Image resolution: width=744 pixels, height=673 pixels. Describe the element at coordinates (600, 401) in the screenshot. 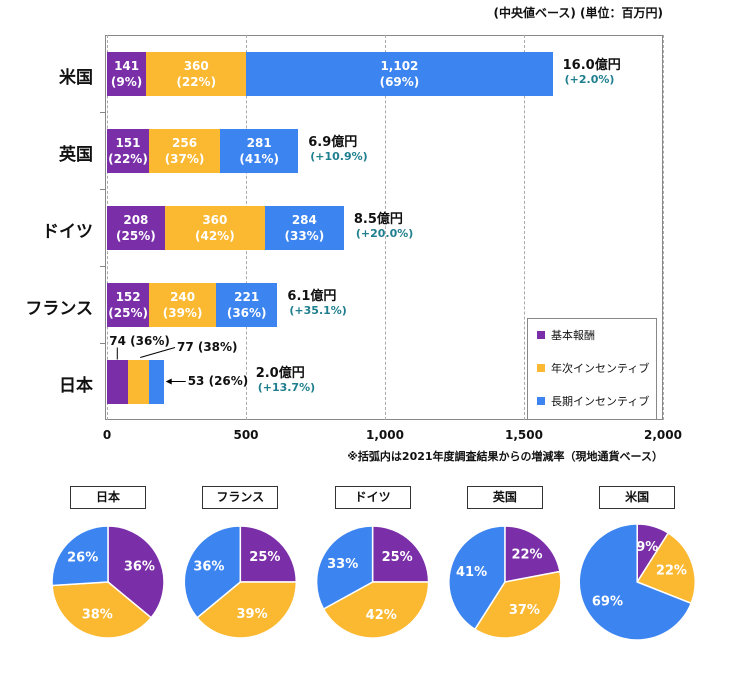

I see `legend-label: 長期インセンティブ` at that location.